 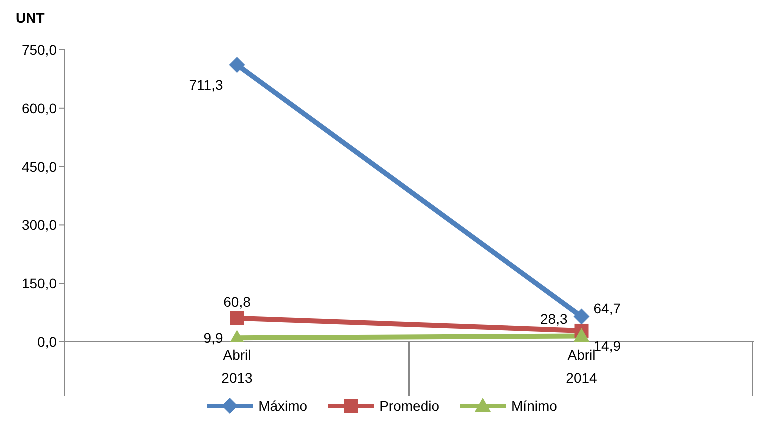 What do you see at coordinates (535, 406) in the screenshot?
I see `legend-label: Mínimo` at bounding box center [535, 406].